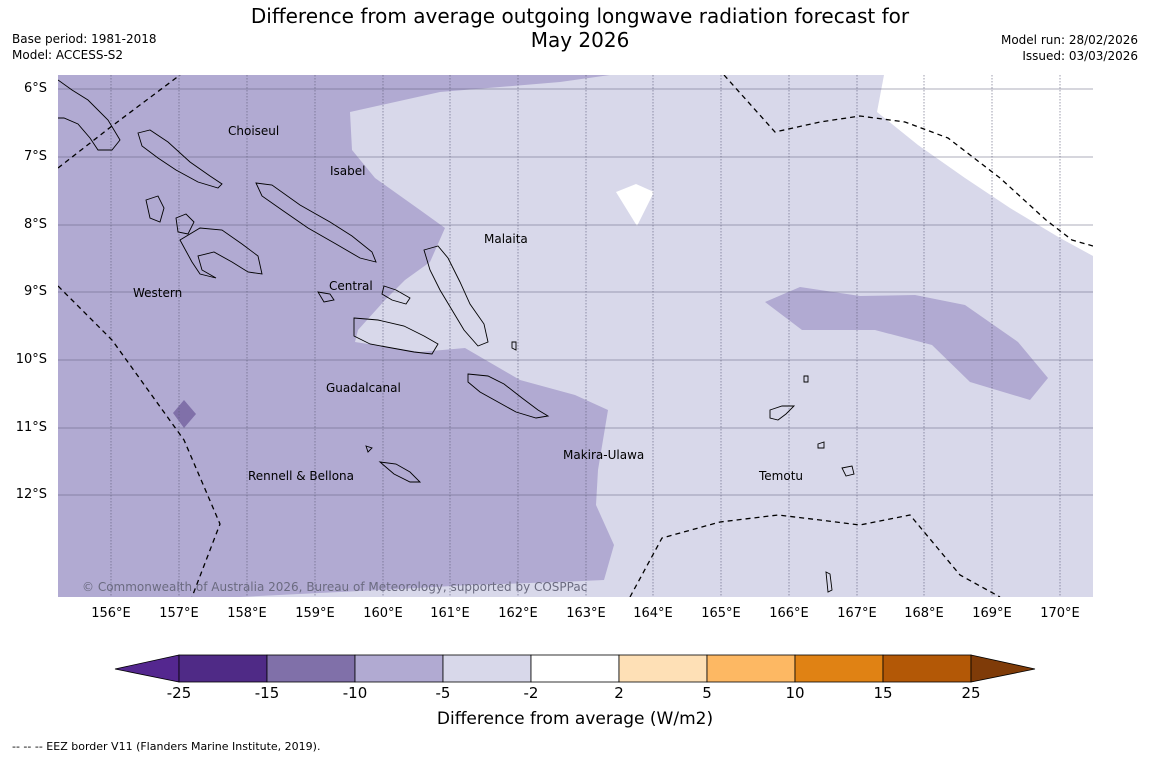 The image size is (1150, 758). Describe the element at coordinates (351, 286) in the screenshot. I see `region-label-central: Central` at that location.